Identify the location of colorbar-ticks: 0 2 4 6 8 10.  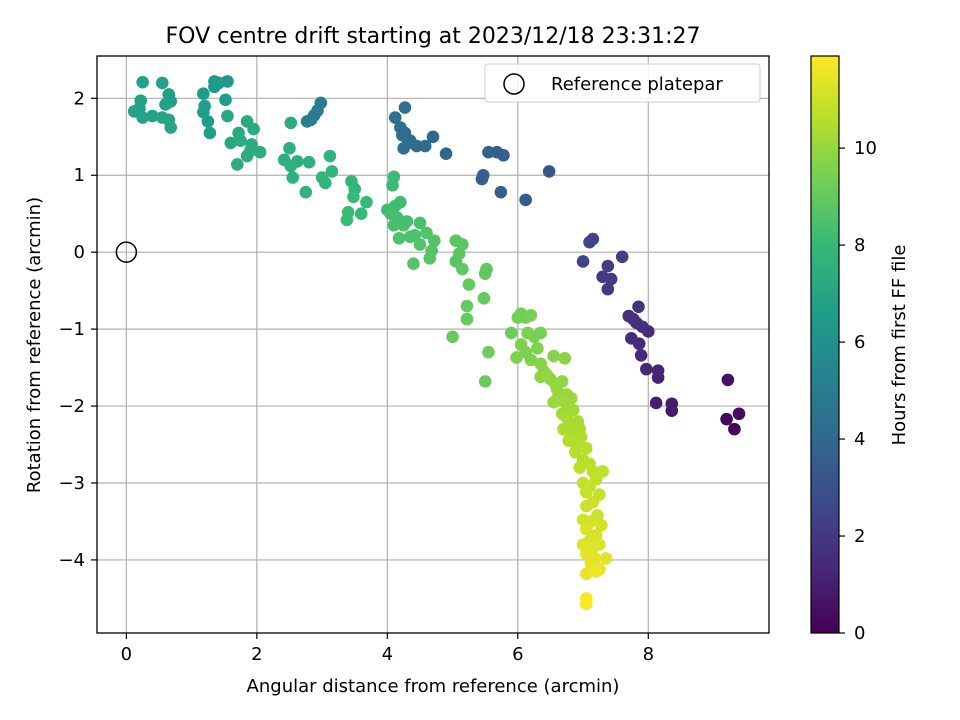
(858, 391).